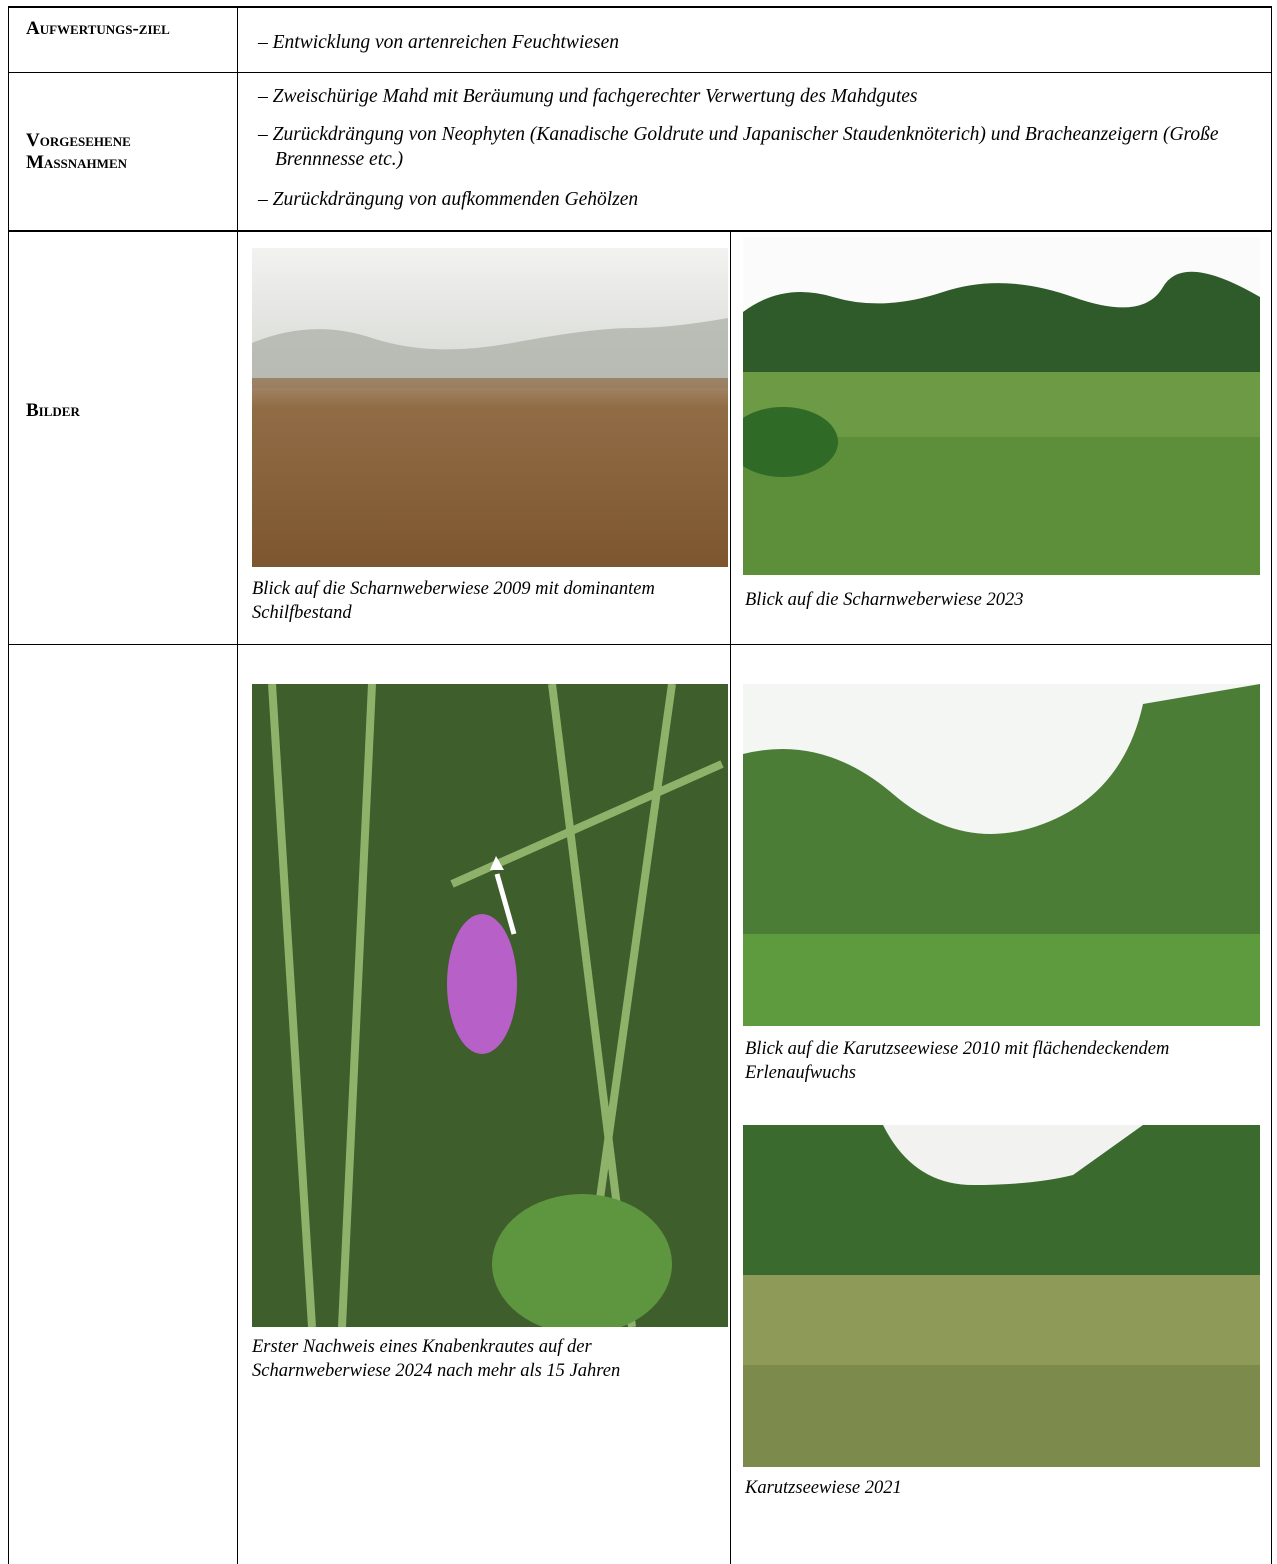 The image size is (1277, 1564). I want to click on caption: Blick auf die Scharnweberwiese 2023, so click(884, 600).